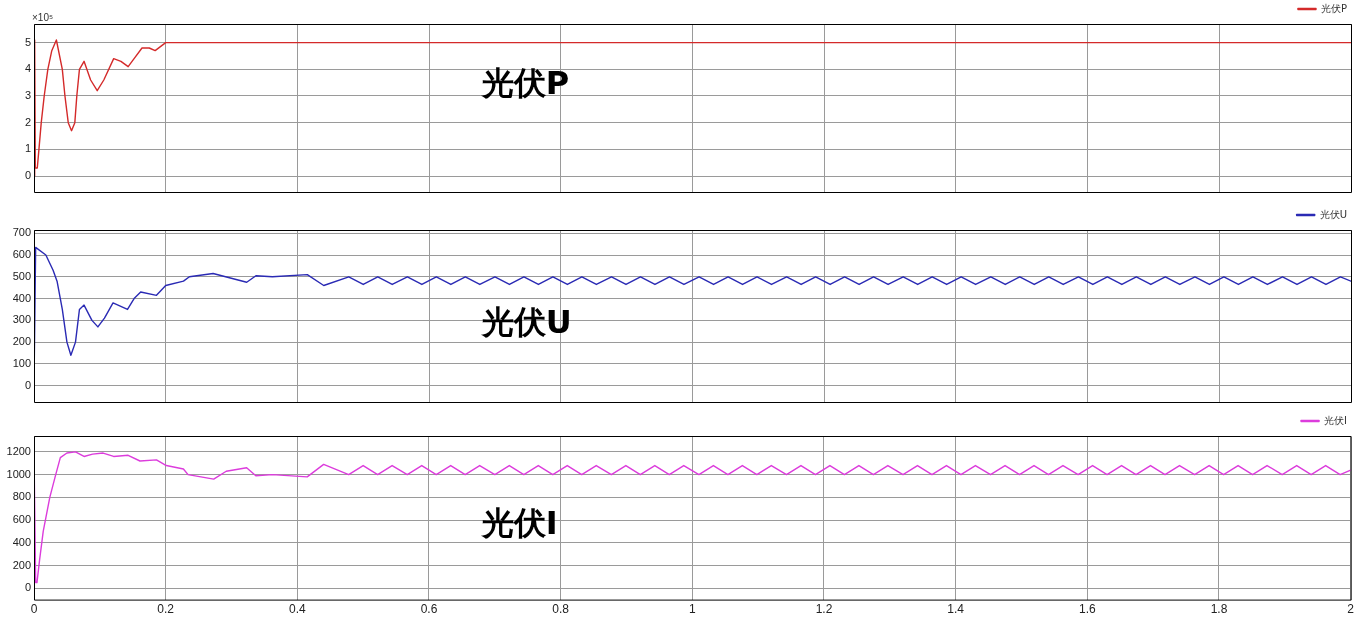 This screenshot has height=620, width=1357. Describe the element at coordinates (525, 321) in the screenshot. I see `annotation: 光伏U` at that location.